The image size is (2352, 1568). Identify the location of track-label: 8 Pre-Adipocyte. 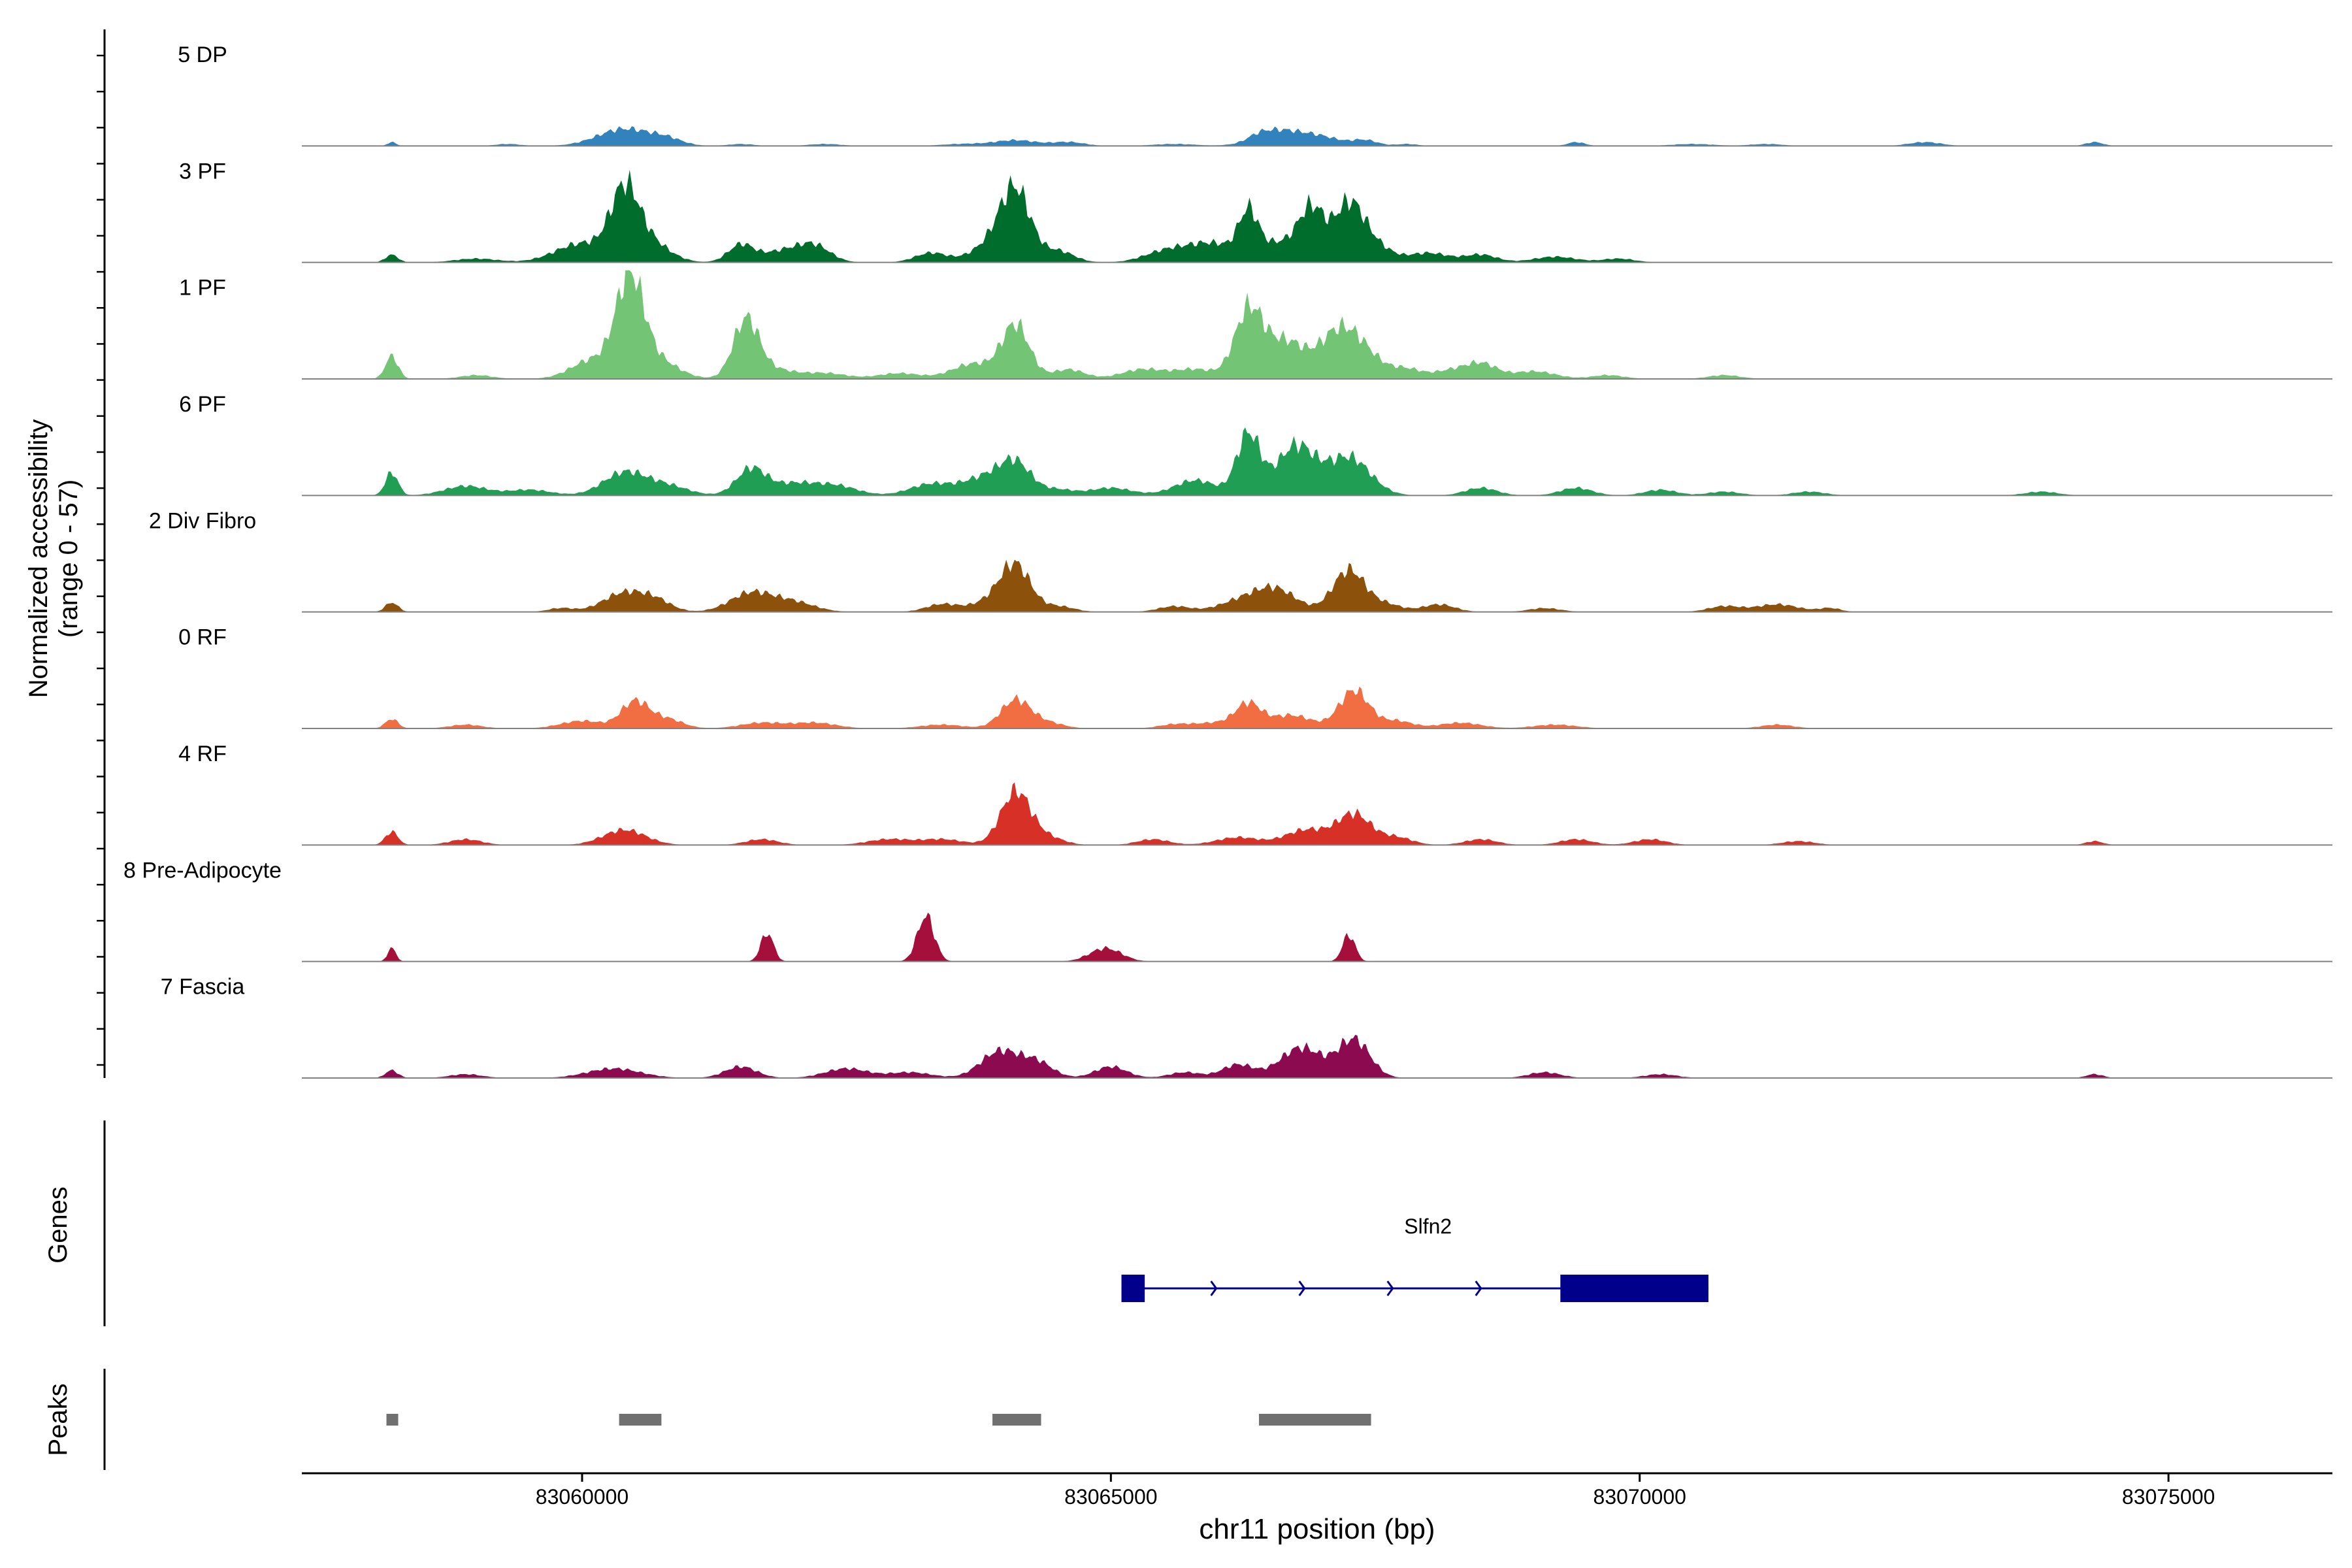
(202, 870).